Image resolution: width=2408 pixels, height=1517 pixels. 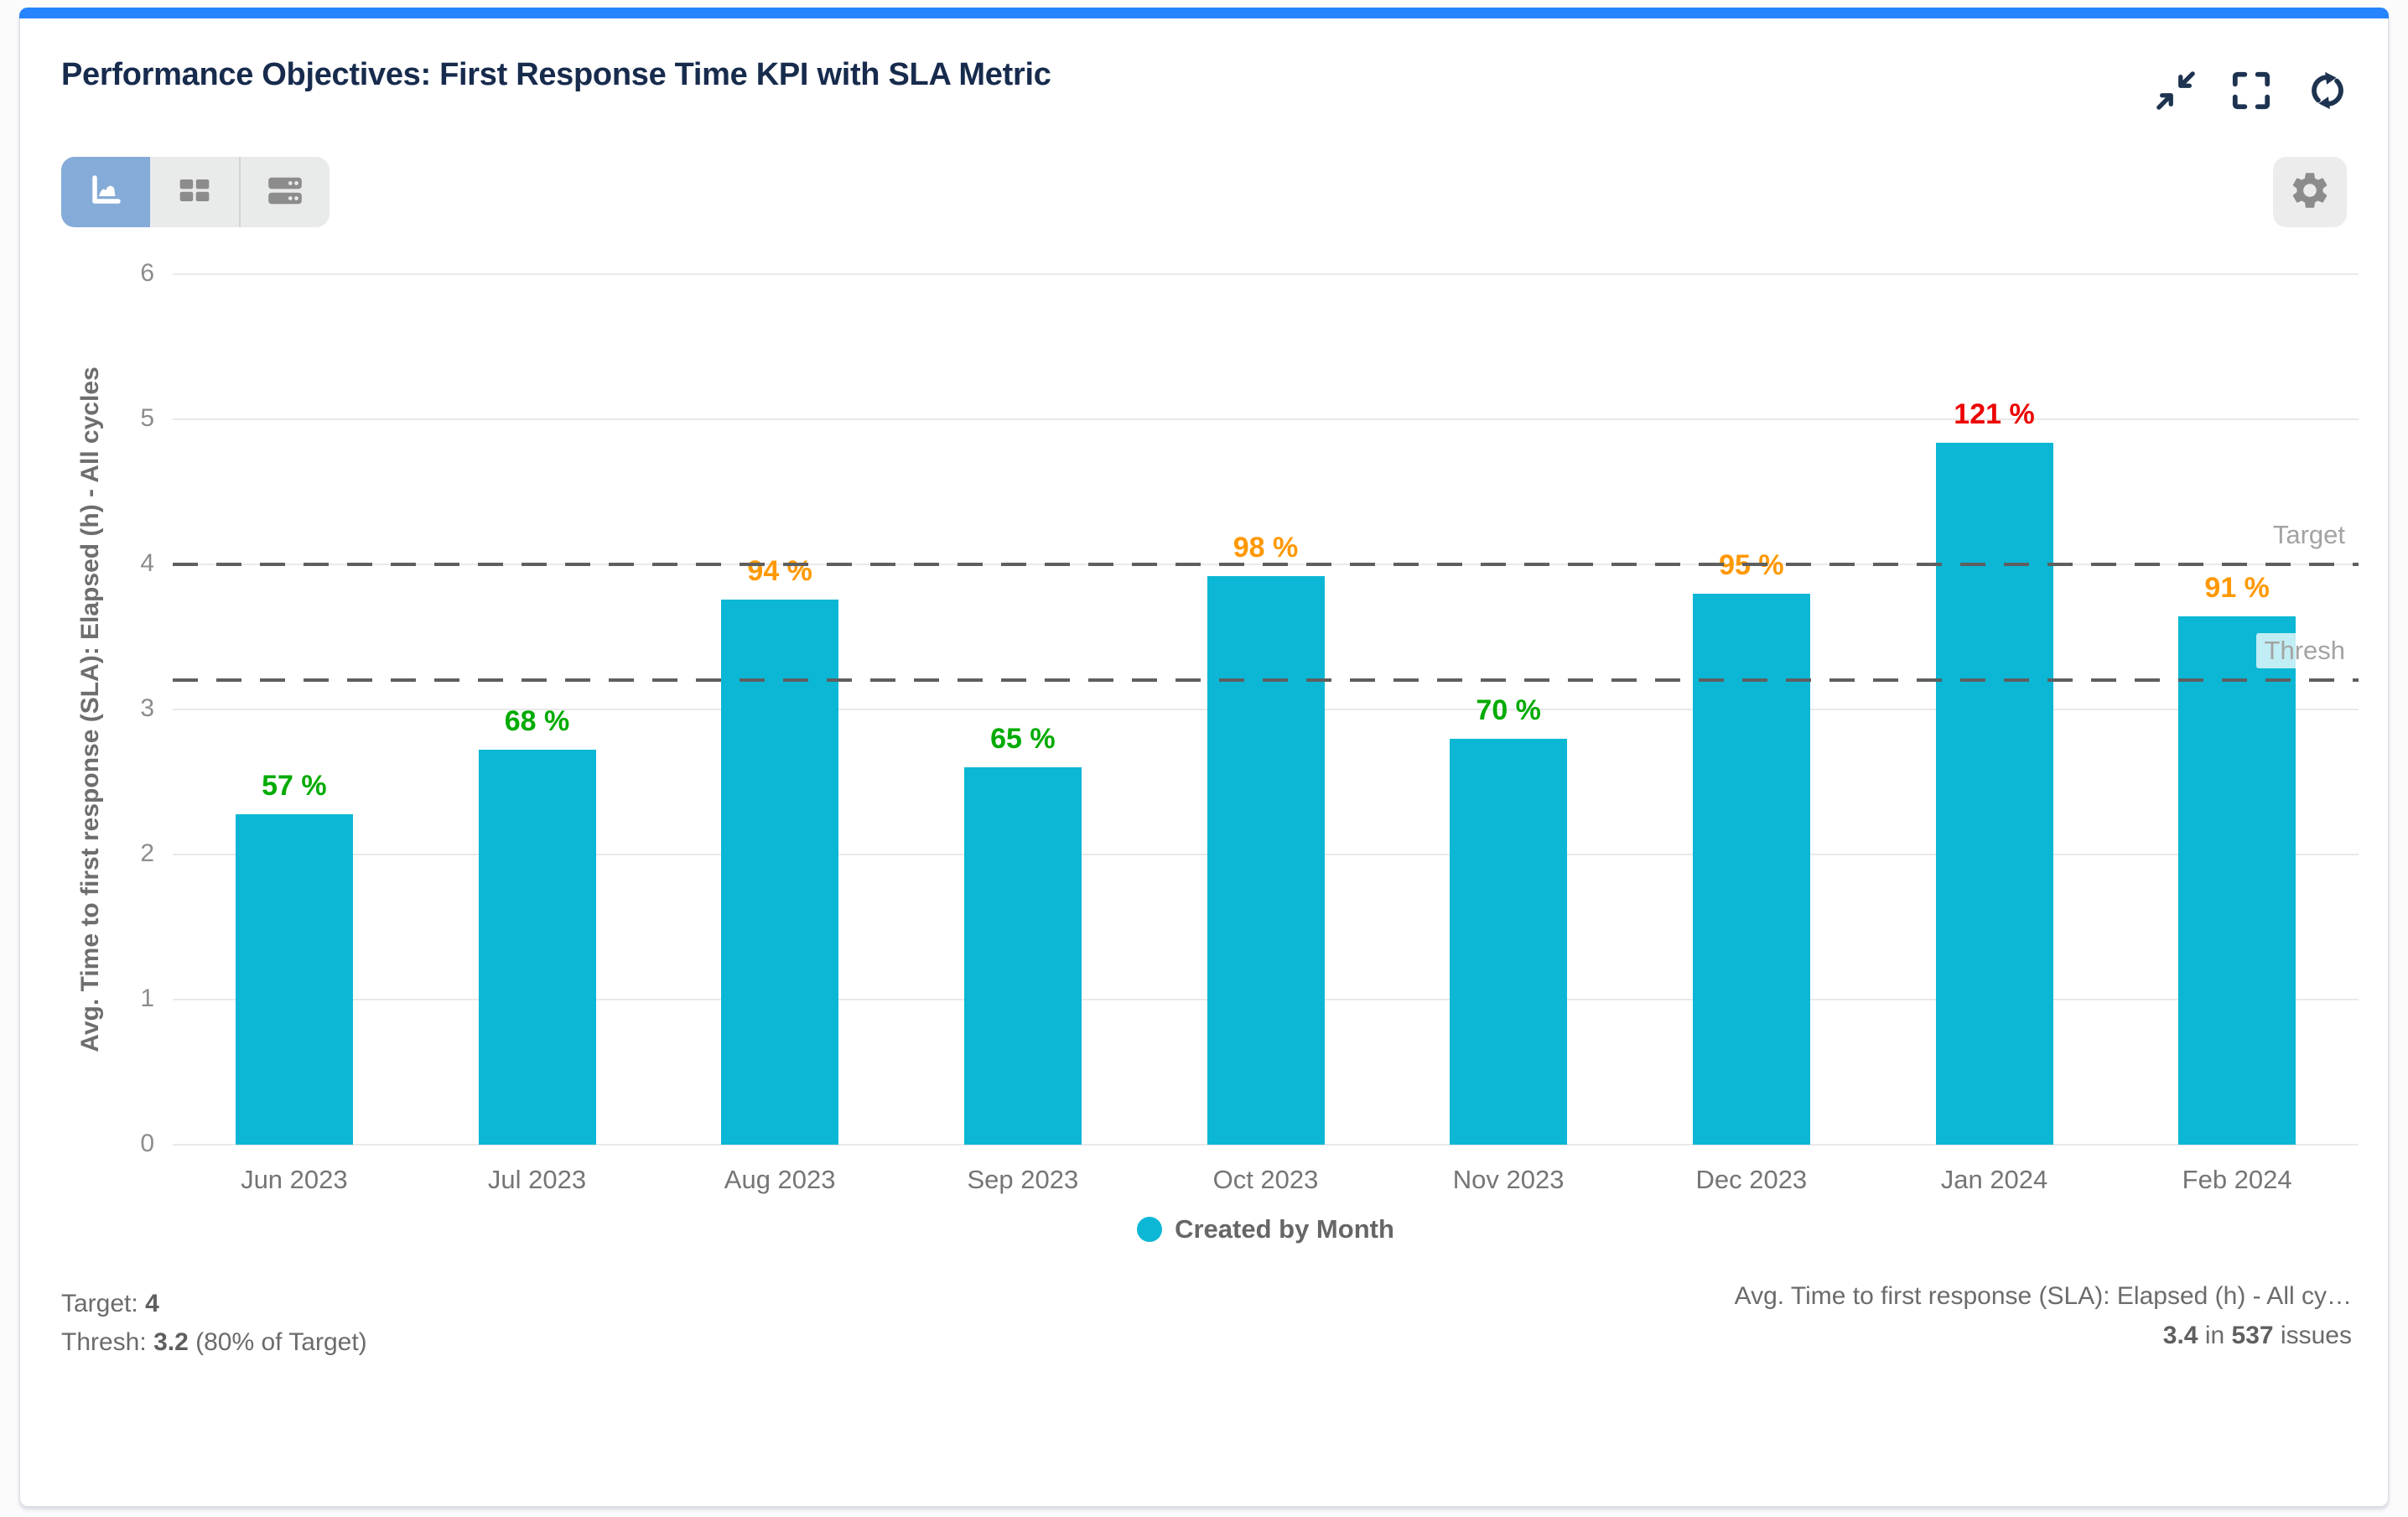 What do you see at coordinates (780, 1179) in the screenshot?
I see `x-axis-label: Aug 2023` at bounding box center [780, 1179].